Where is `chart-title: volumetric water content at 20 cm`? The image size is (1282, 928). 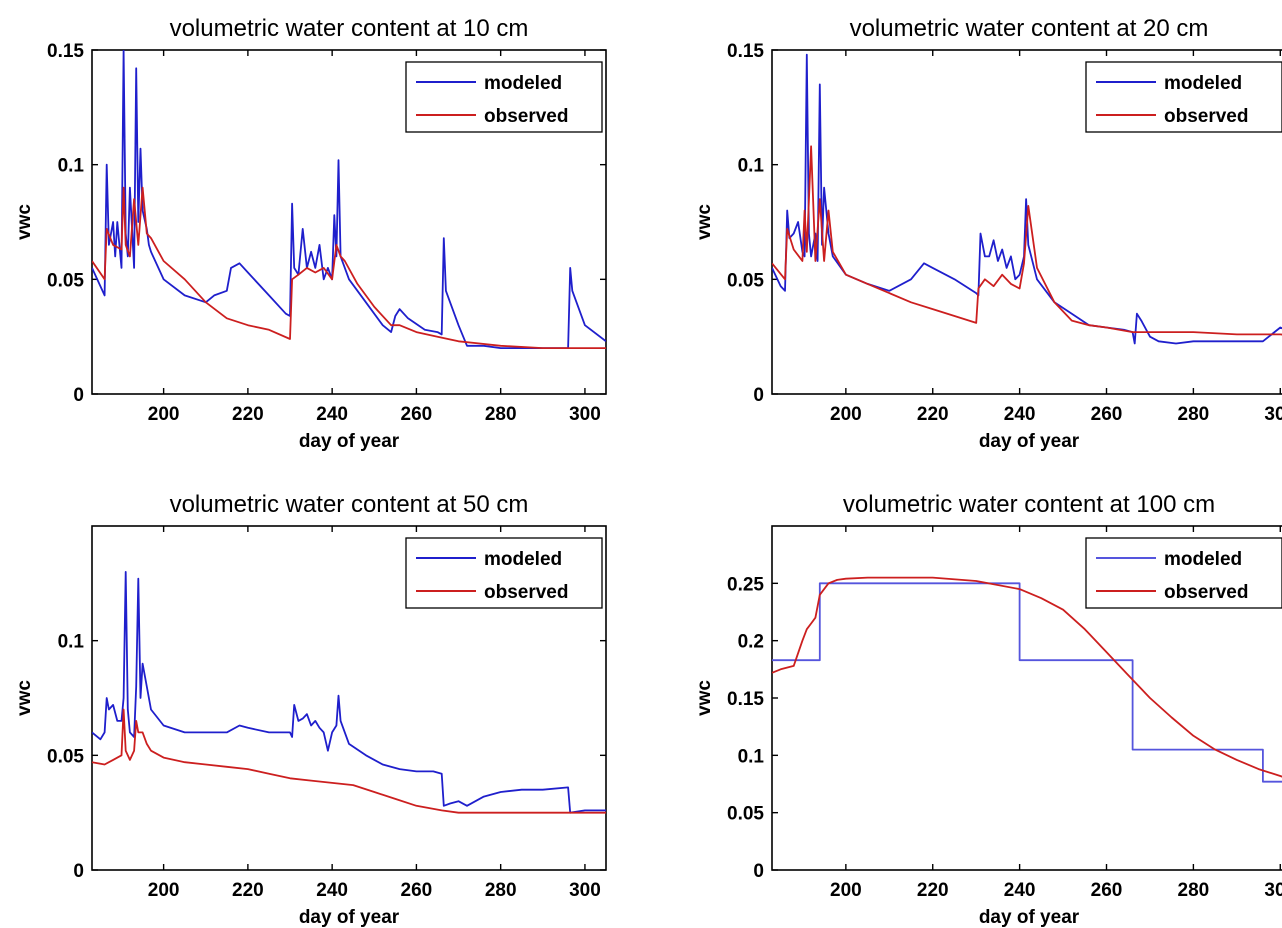
chart-title: volumetric water content at 20 cm is located at coordinates (1029, 28).